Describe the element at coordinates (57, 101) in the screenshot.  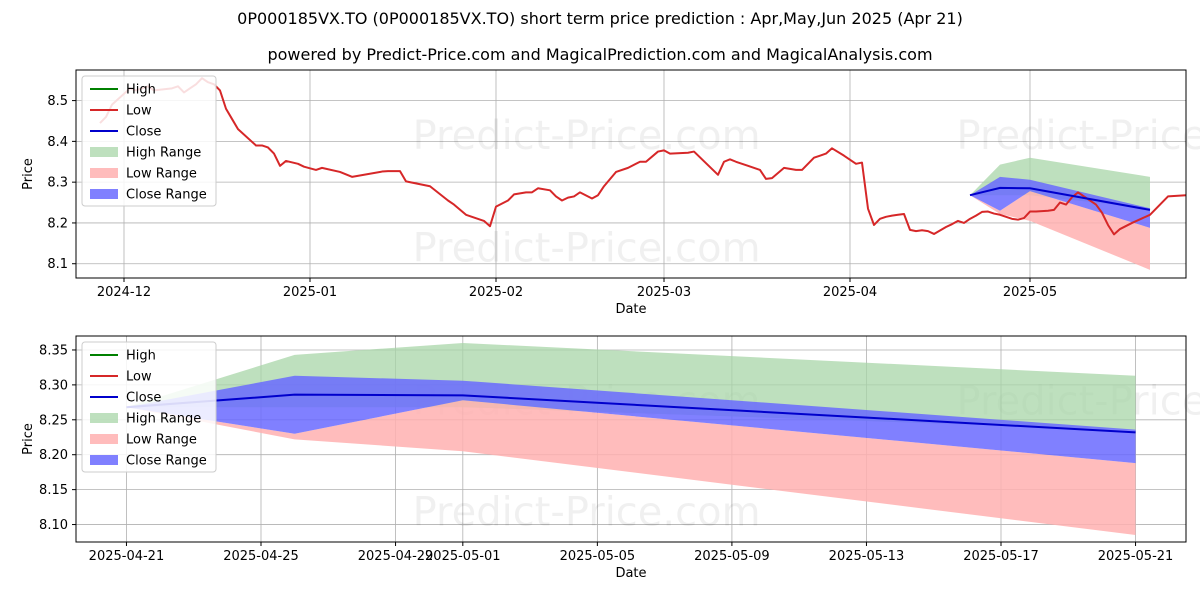
I see `y-tick-label: 8.5` at that location.